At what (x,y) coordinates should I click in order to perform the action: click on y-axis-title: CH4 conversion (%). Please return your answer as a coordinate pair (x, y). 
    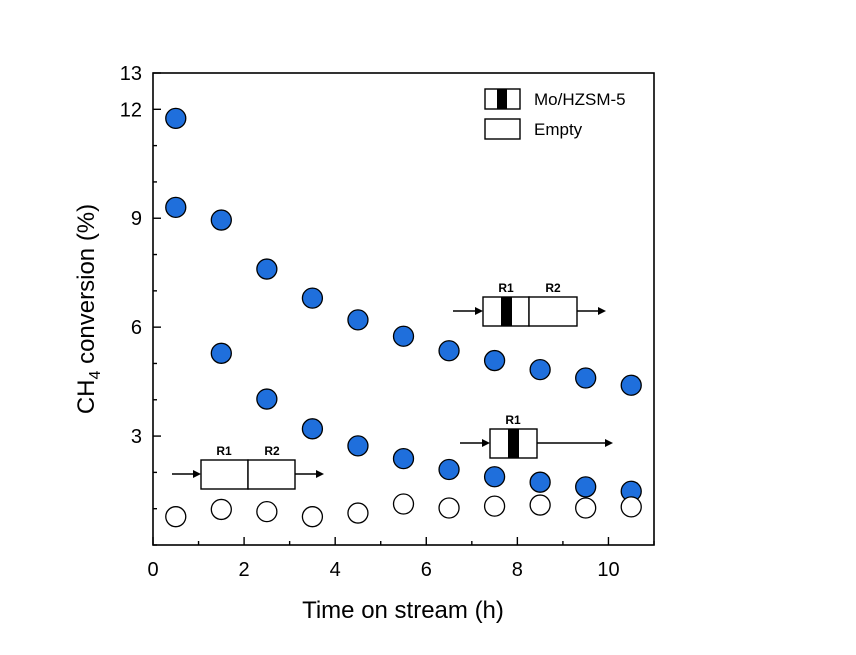
    Looking at the image, I should click on (88, 309).